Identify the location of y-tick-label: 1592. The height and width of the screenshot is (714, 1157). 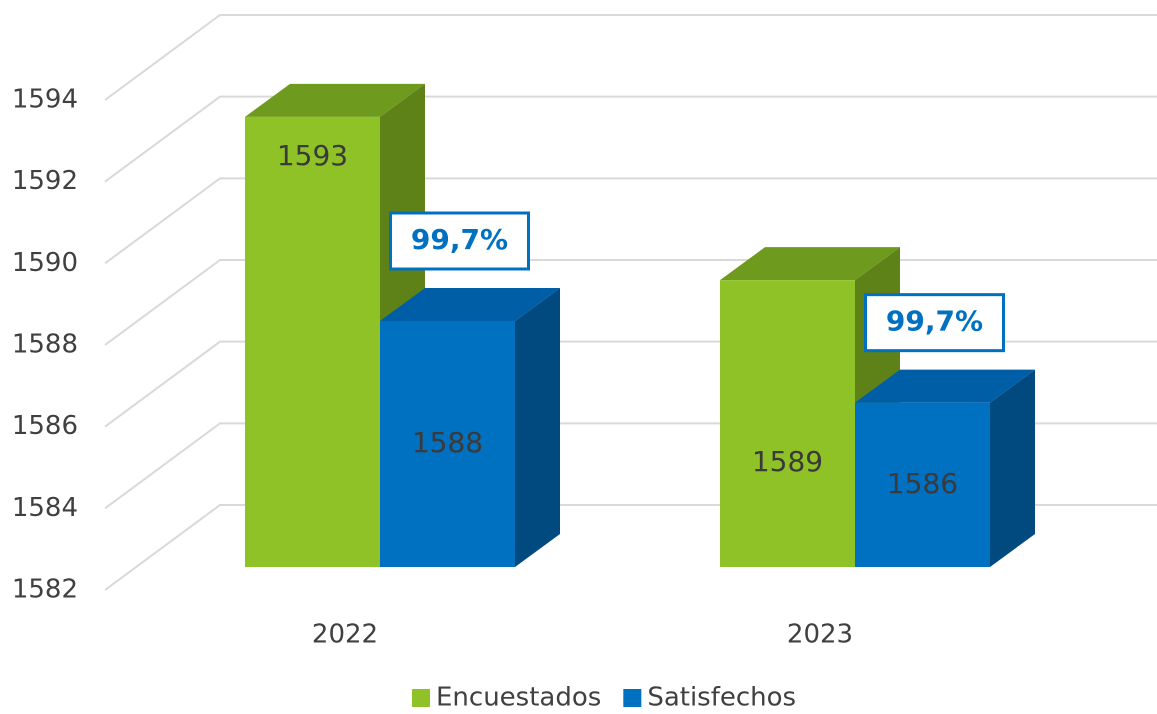
(45, 181).